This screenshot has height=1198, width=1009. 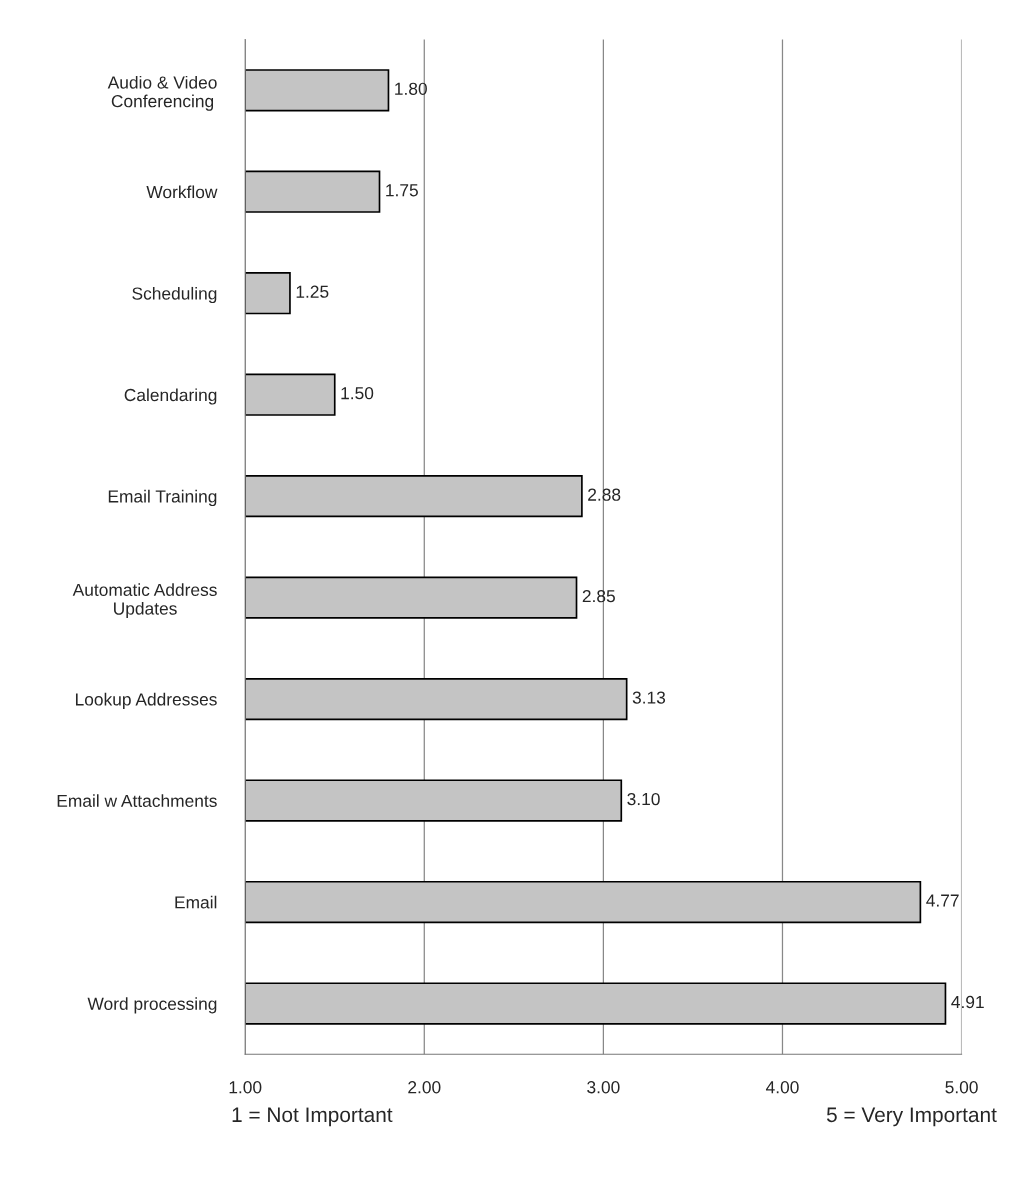 I want to click on data-label: 2.85, so click(x=598, y=596).